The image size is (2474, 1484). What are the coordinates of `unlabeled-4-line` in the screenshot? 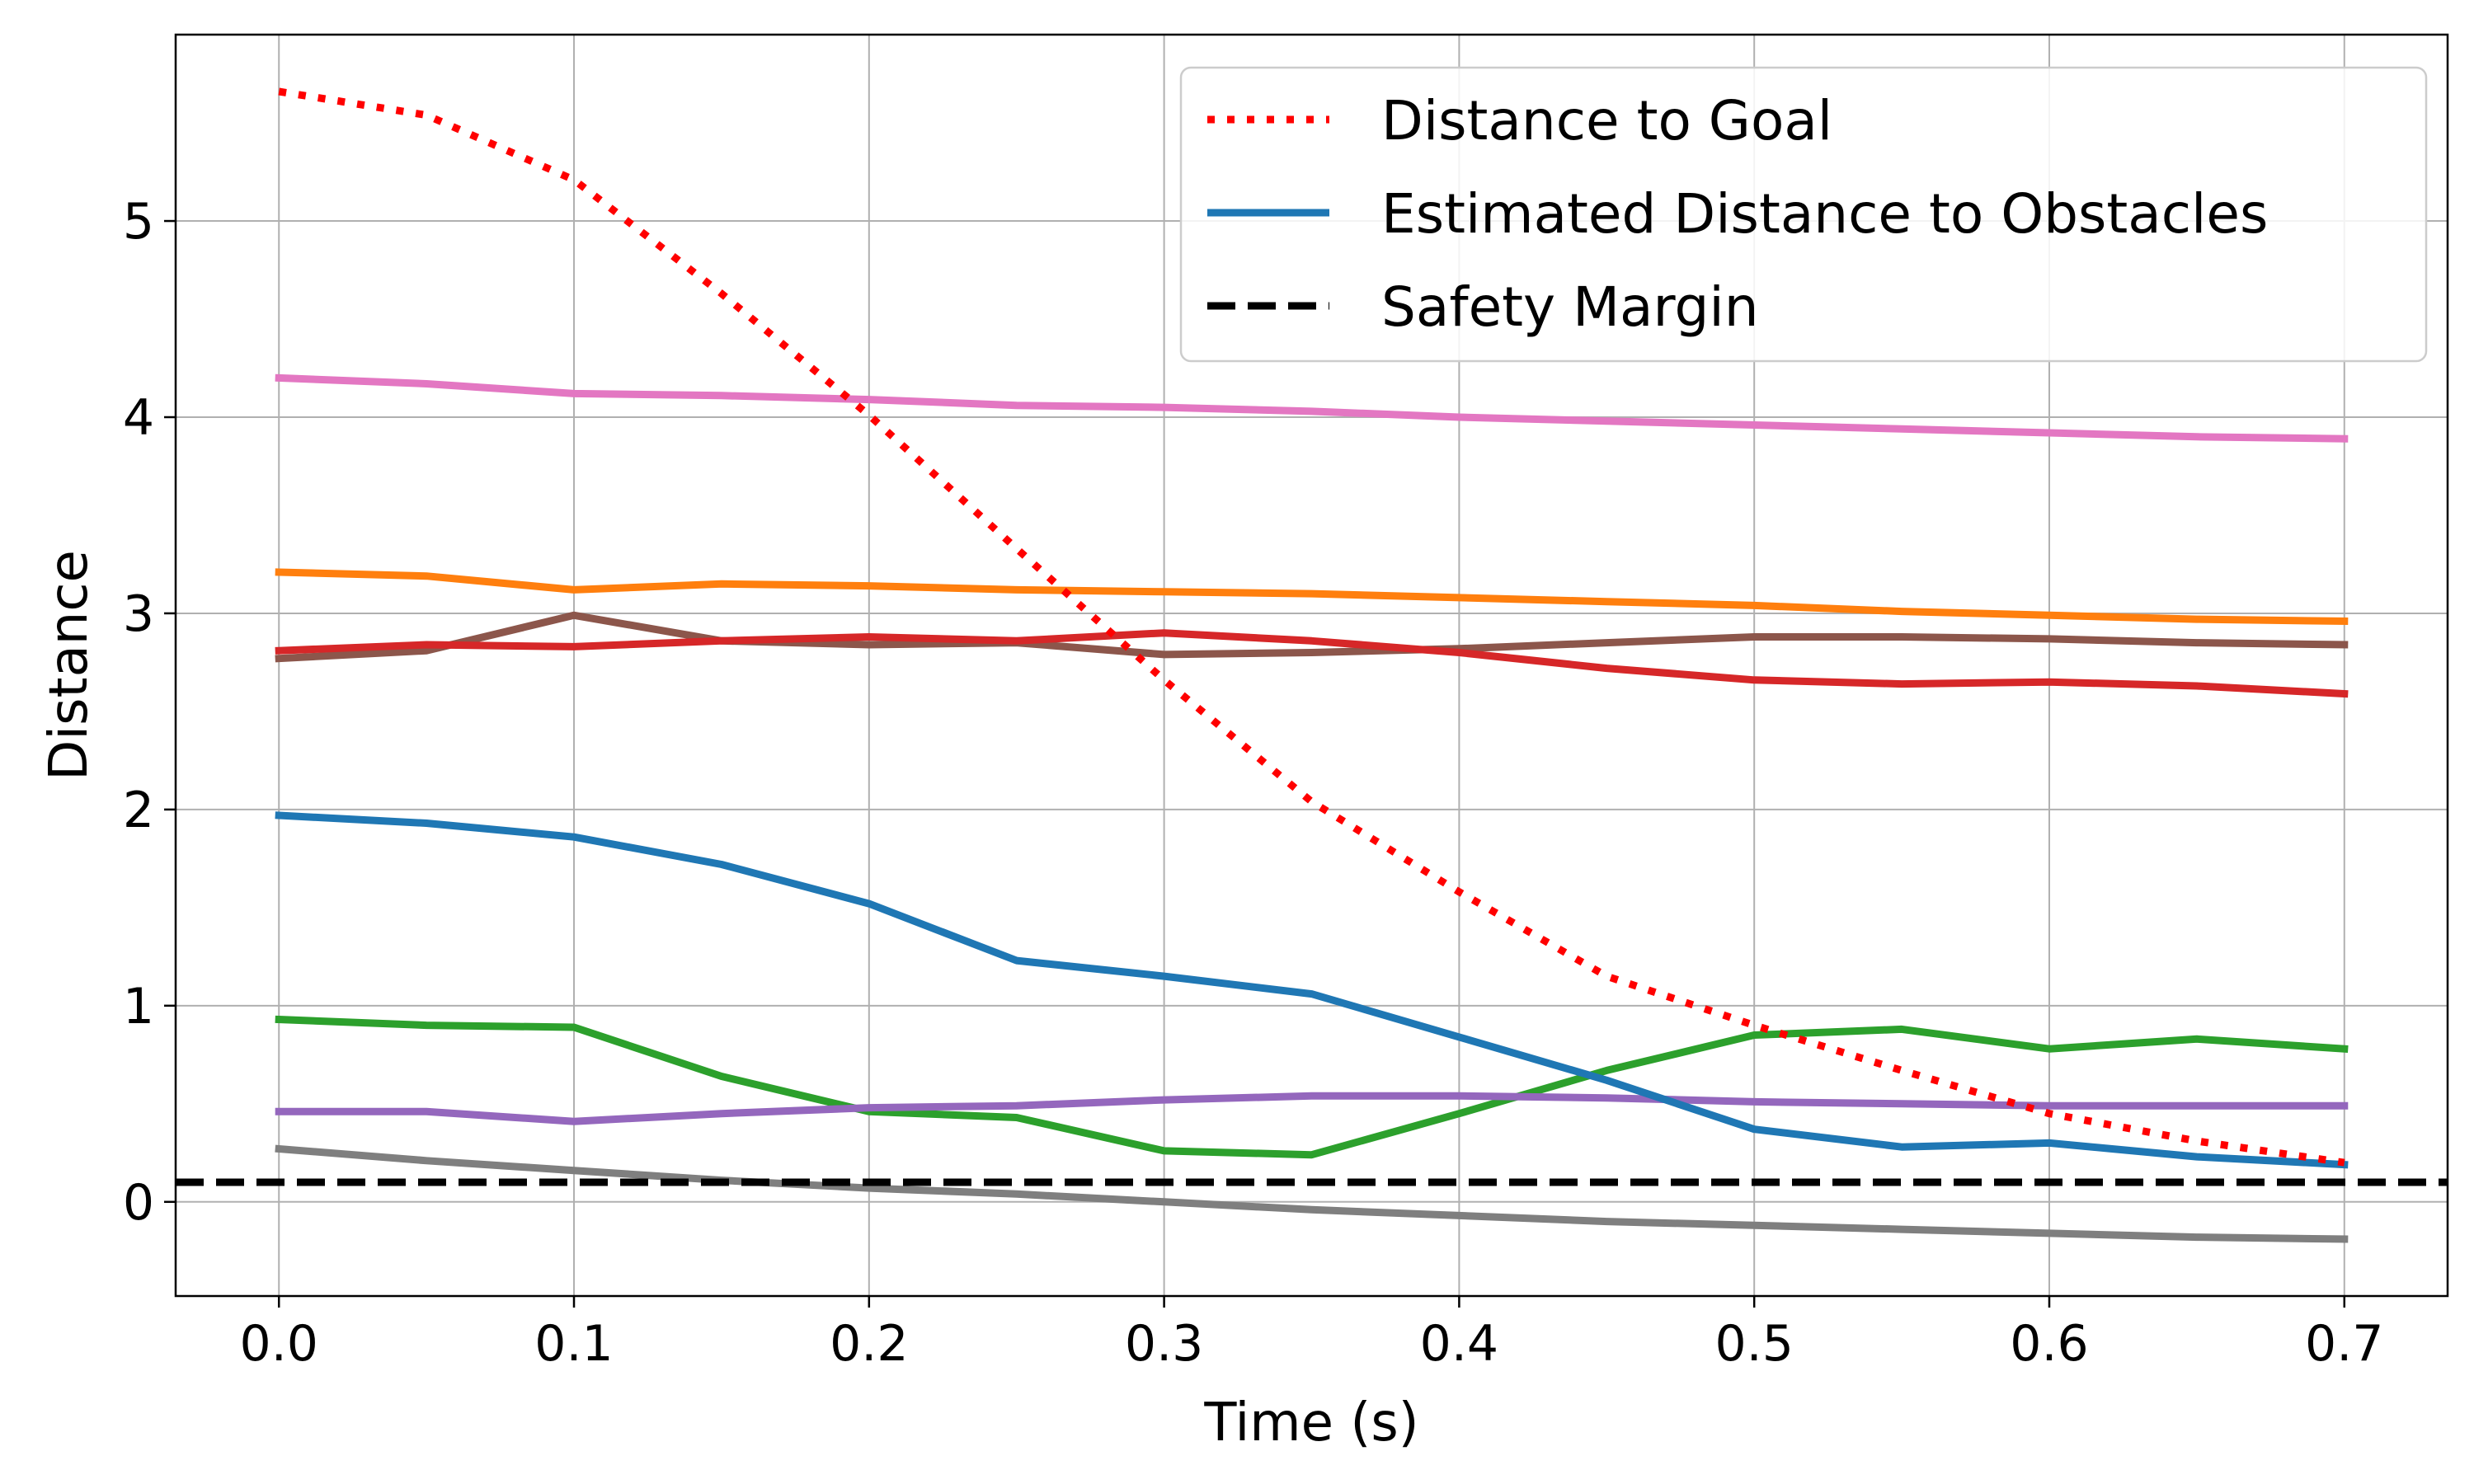 It's located at (1312, 597).